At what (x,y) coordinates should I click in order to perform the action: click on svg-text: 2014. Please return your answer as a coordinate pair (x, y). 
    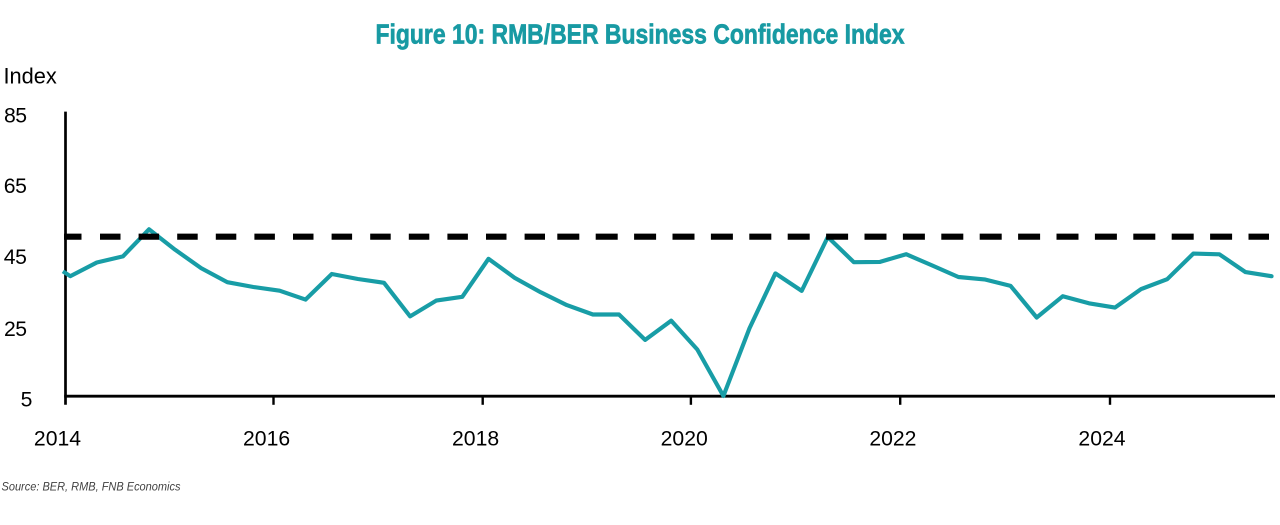
    Looking at the image, I should click on (57, 438).